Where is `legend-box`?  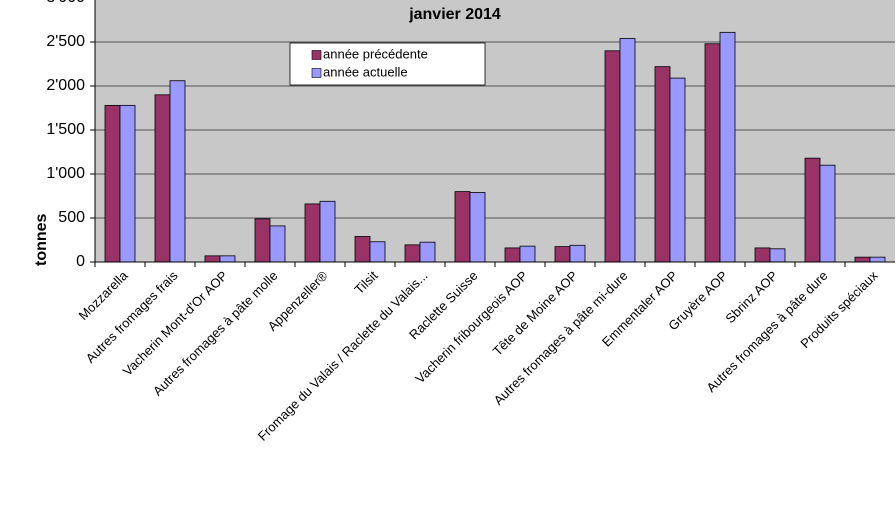 legend-box is located at coordinates (387, 64).